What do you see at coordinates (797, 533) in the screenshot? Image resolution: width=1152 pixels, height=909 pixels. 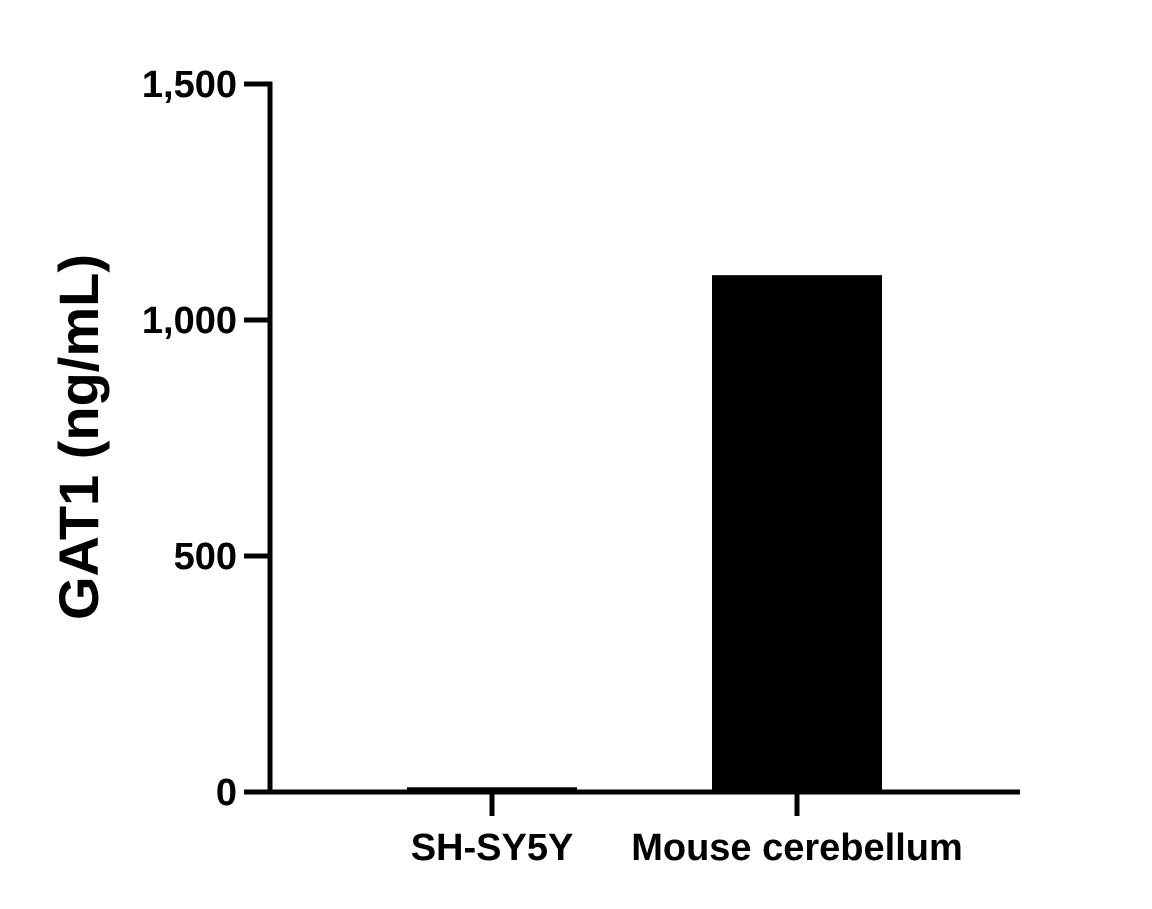 I see `bar-mouse-cerebellum` at bounding box center [797, 533].